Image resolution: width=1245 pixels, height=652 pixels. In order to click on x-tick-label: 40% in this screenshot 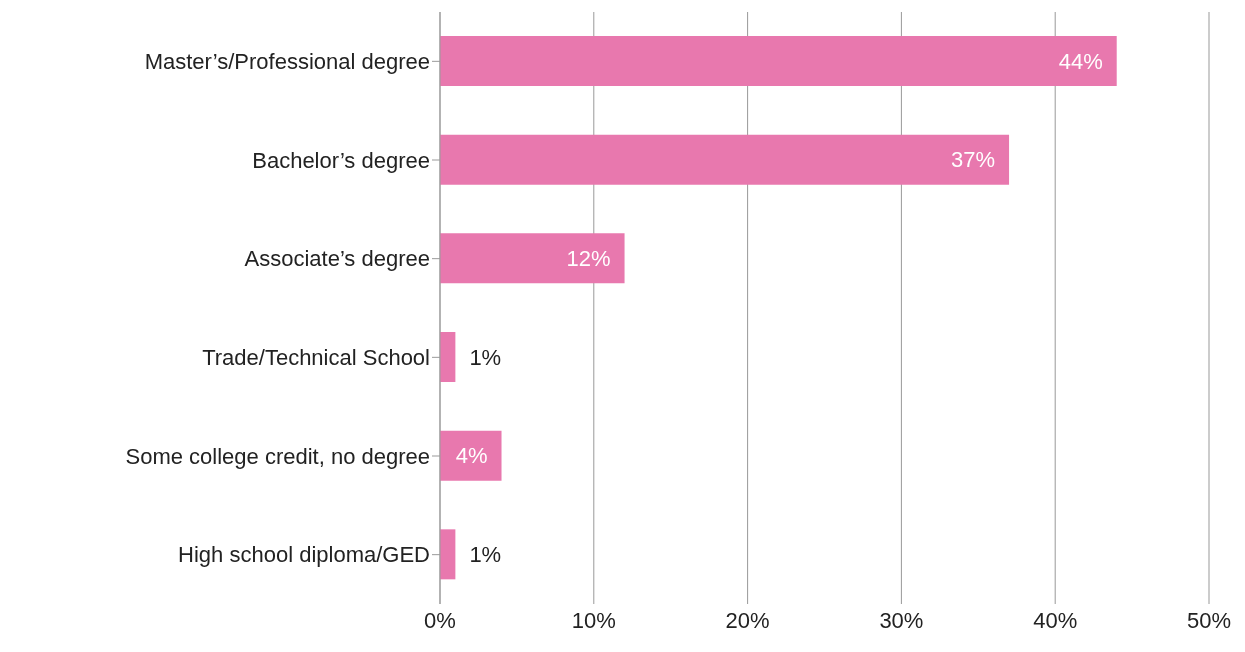, I will do `click(1055, 620)`.